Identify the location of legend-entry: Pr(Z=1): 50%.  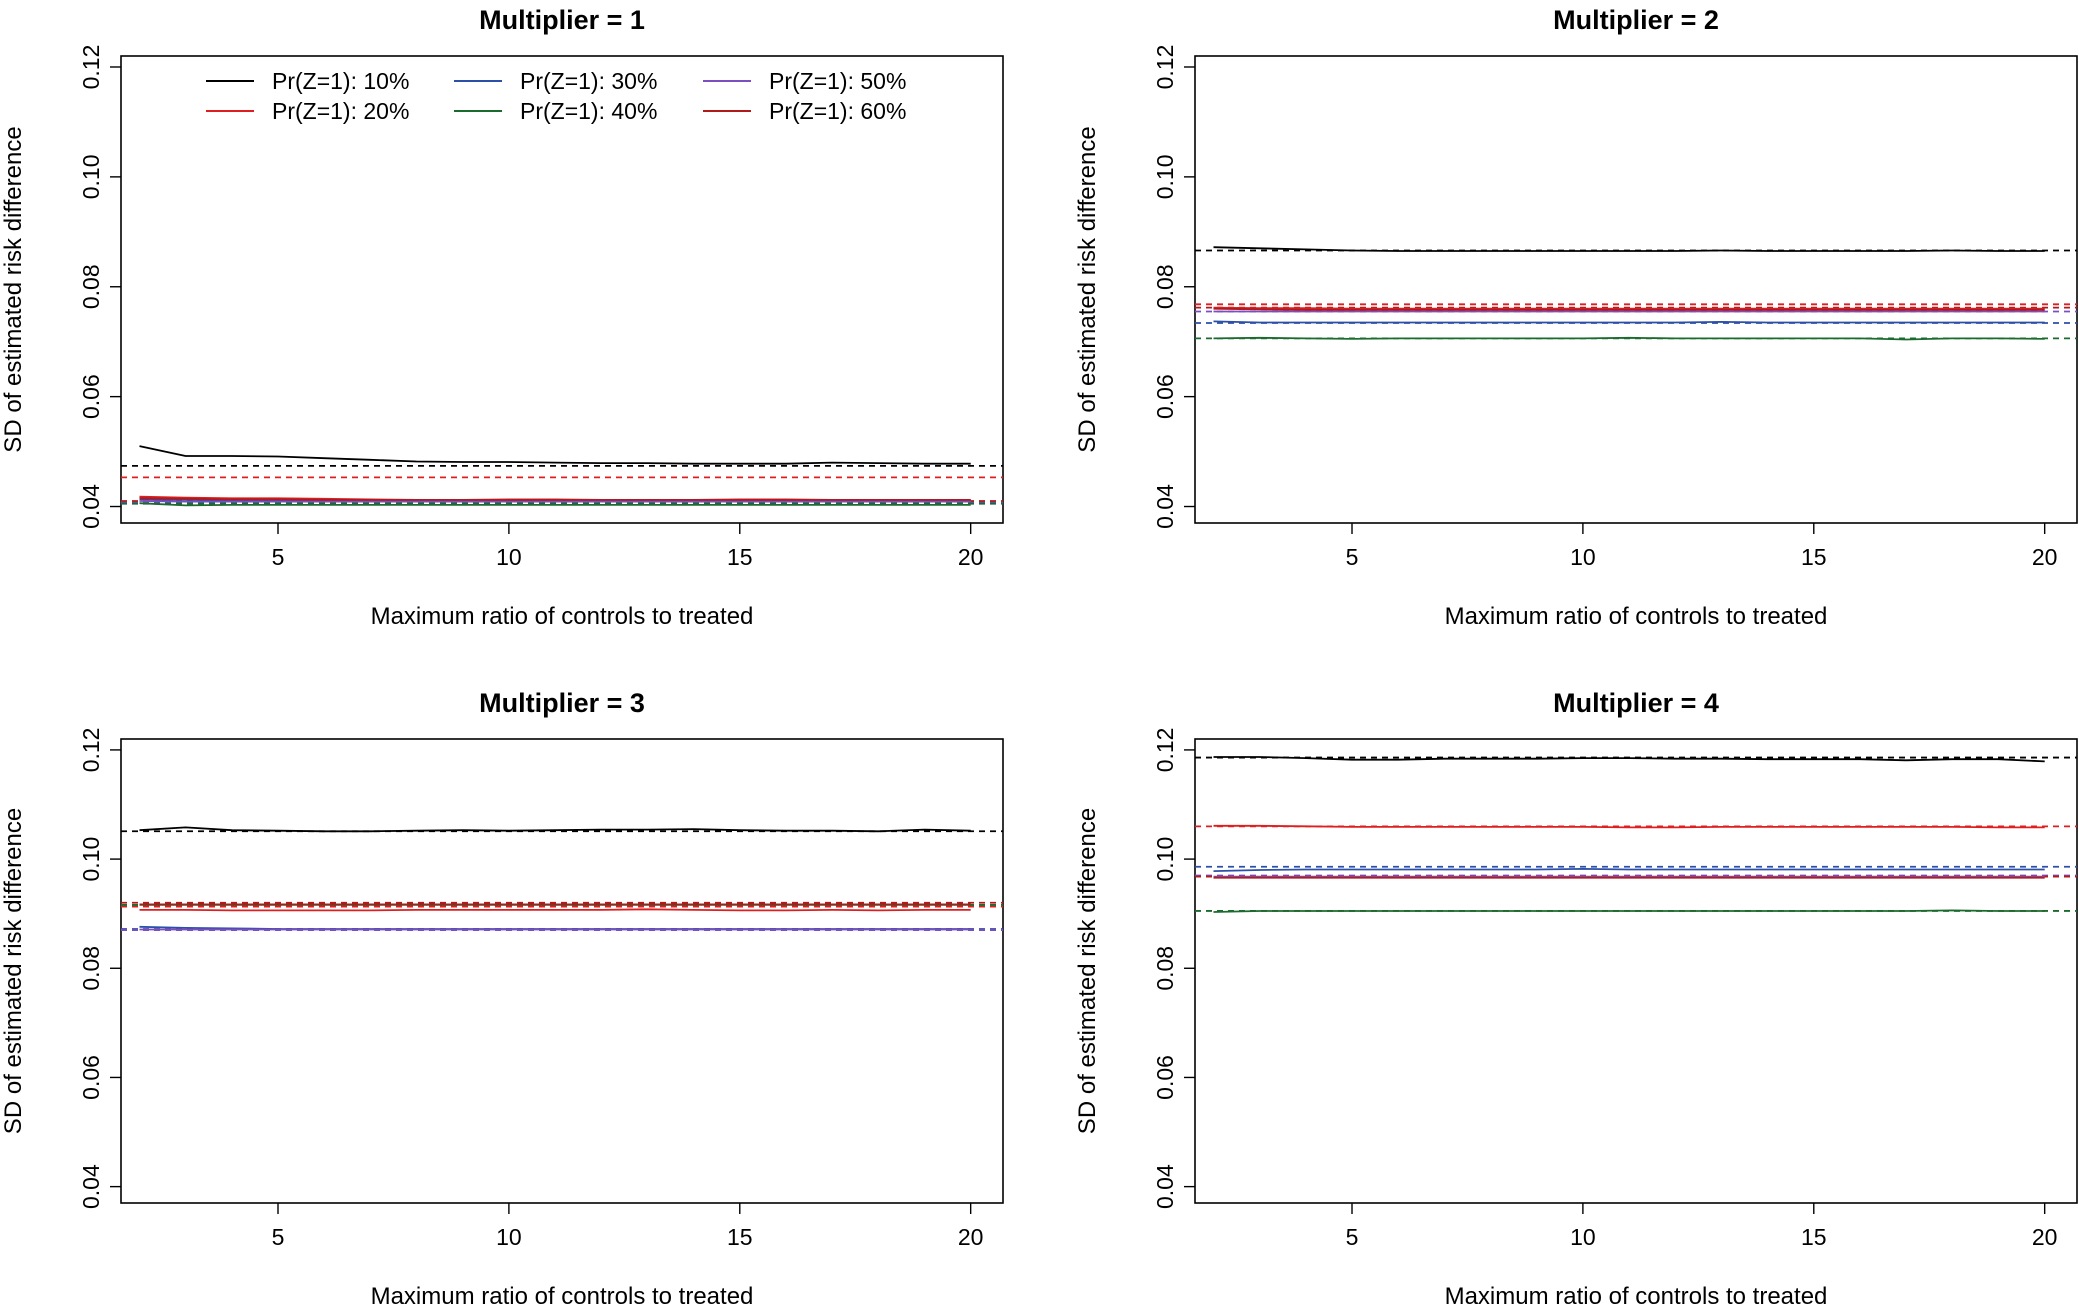
(837, 81).